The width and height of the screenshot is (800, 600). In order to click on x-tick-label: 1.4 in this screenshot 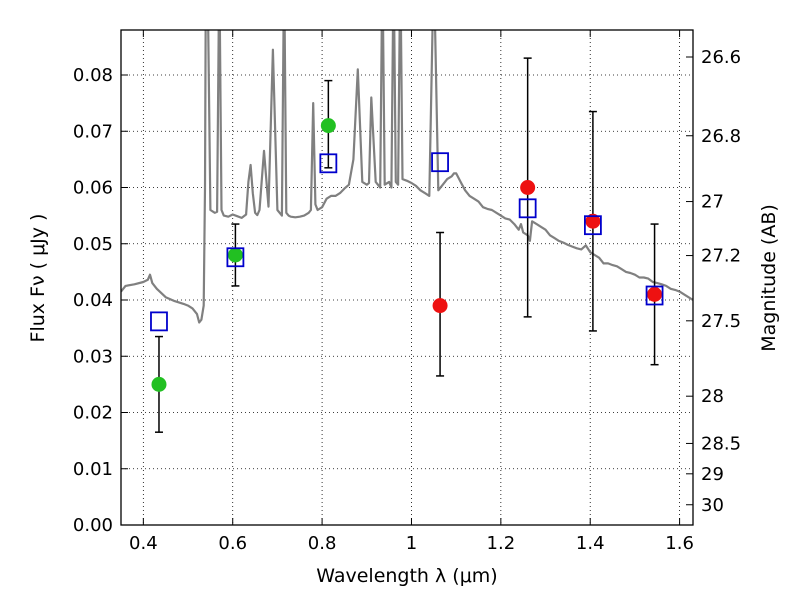, I will do `click(590, 543)`.